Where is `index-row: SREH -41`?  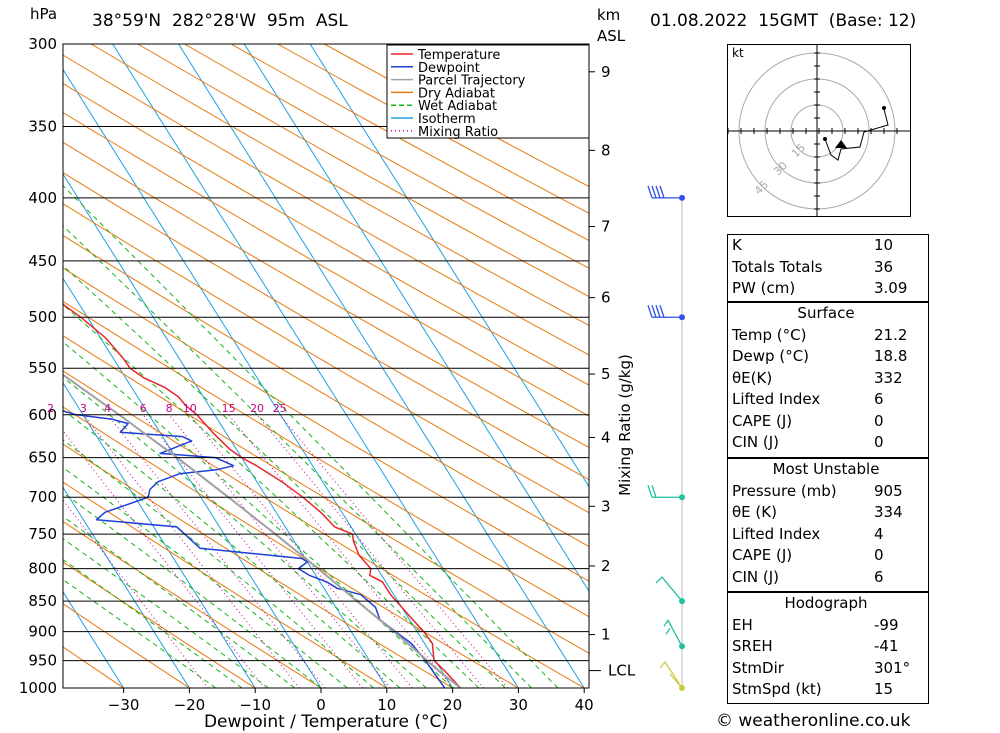 index-row: SREH -41 is located at coordinates (815, 646).